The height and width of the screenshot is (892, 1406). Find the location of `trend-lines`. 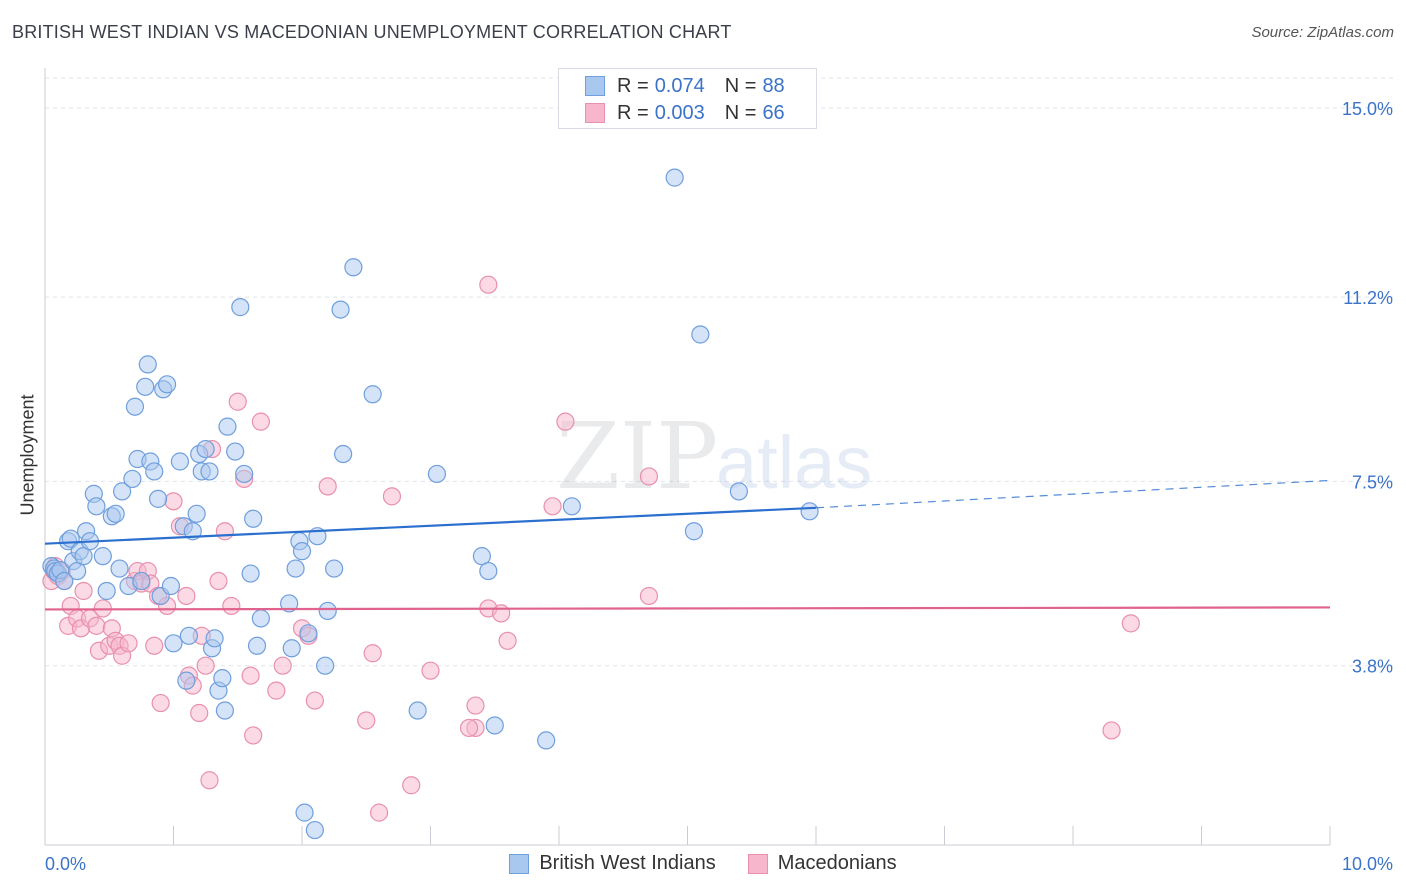

trend-lines is located at coordinates (687, 545).